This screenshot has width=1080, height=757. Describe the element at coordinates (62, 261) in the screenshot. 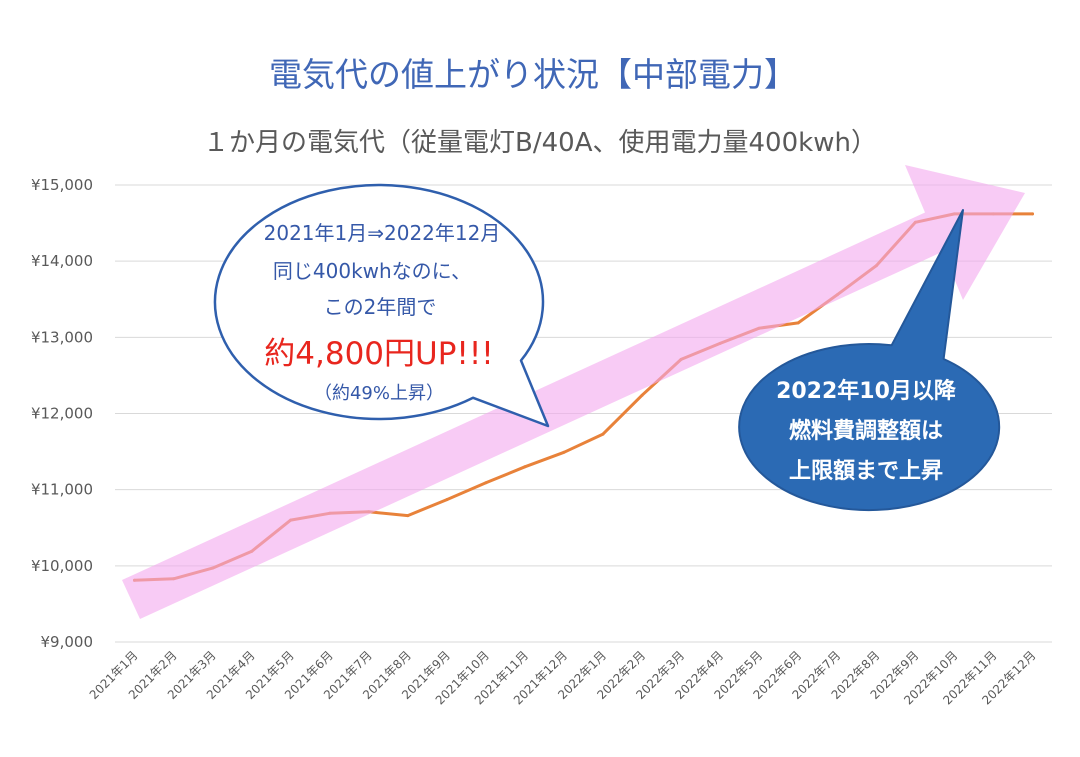

I see `y-tick-label: ¥14,000` at that location.